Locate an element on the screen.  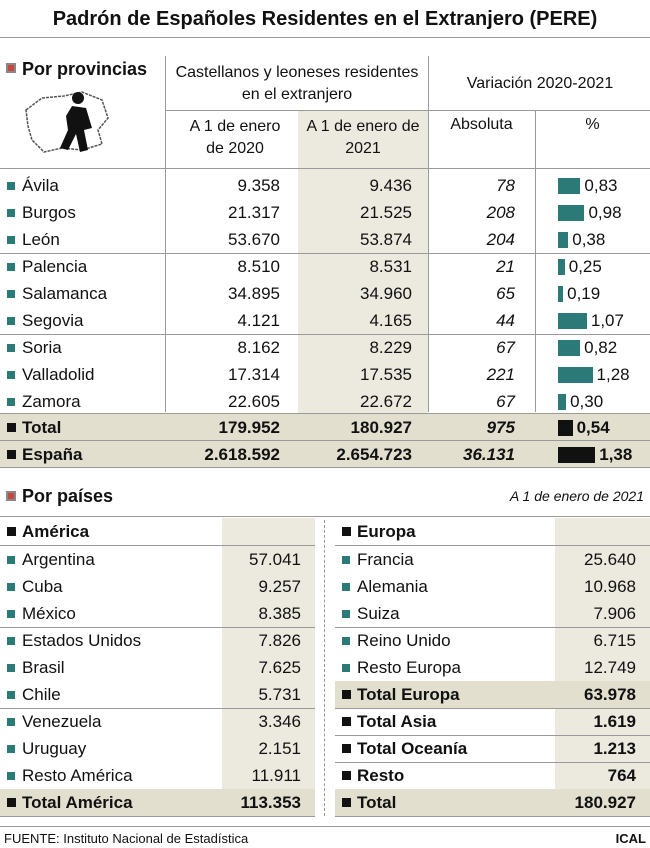
cell: 53.670 is located at coordinates (254, 239).